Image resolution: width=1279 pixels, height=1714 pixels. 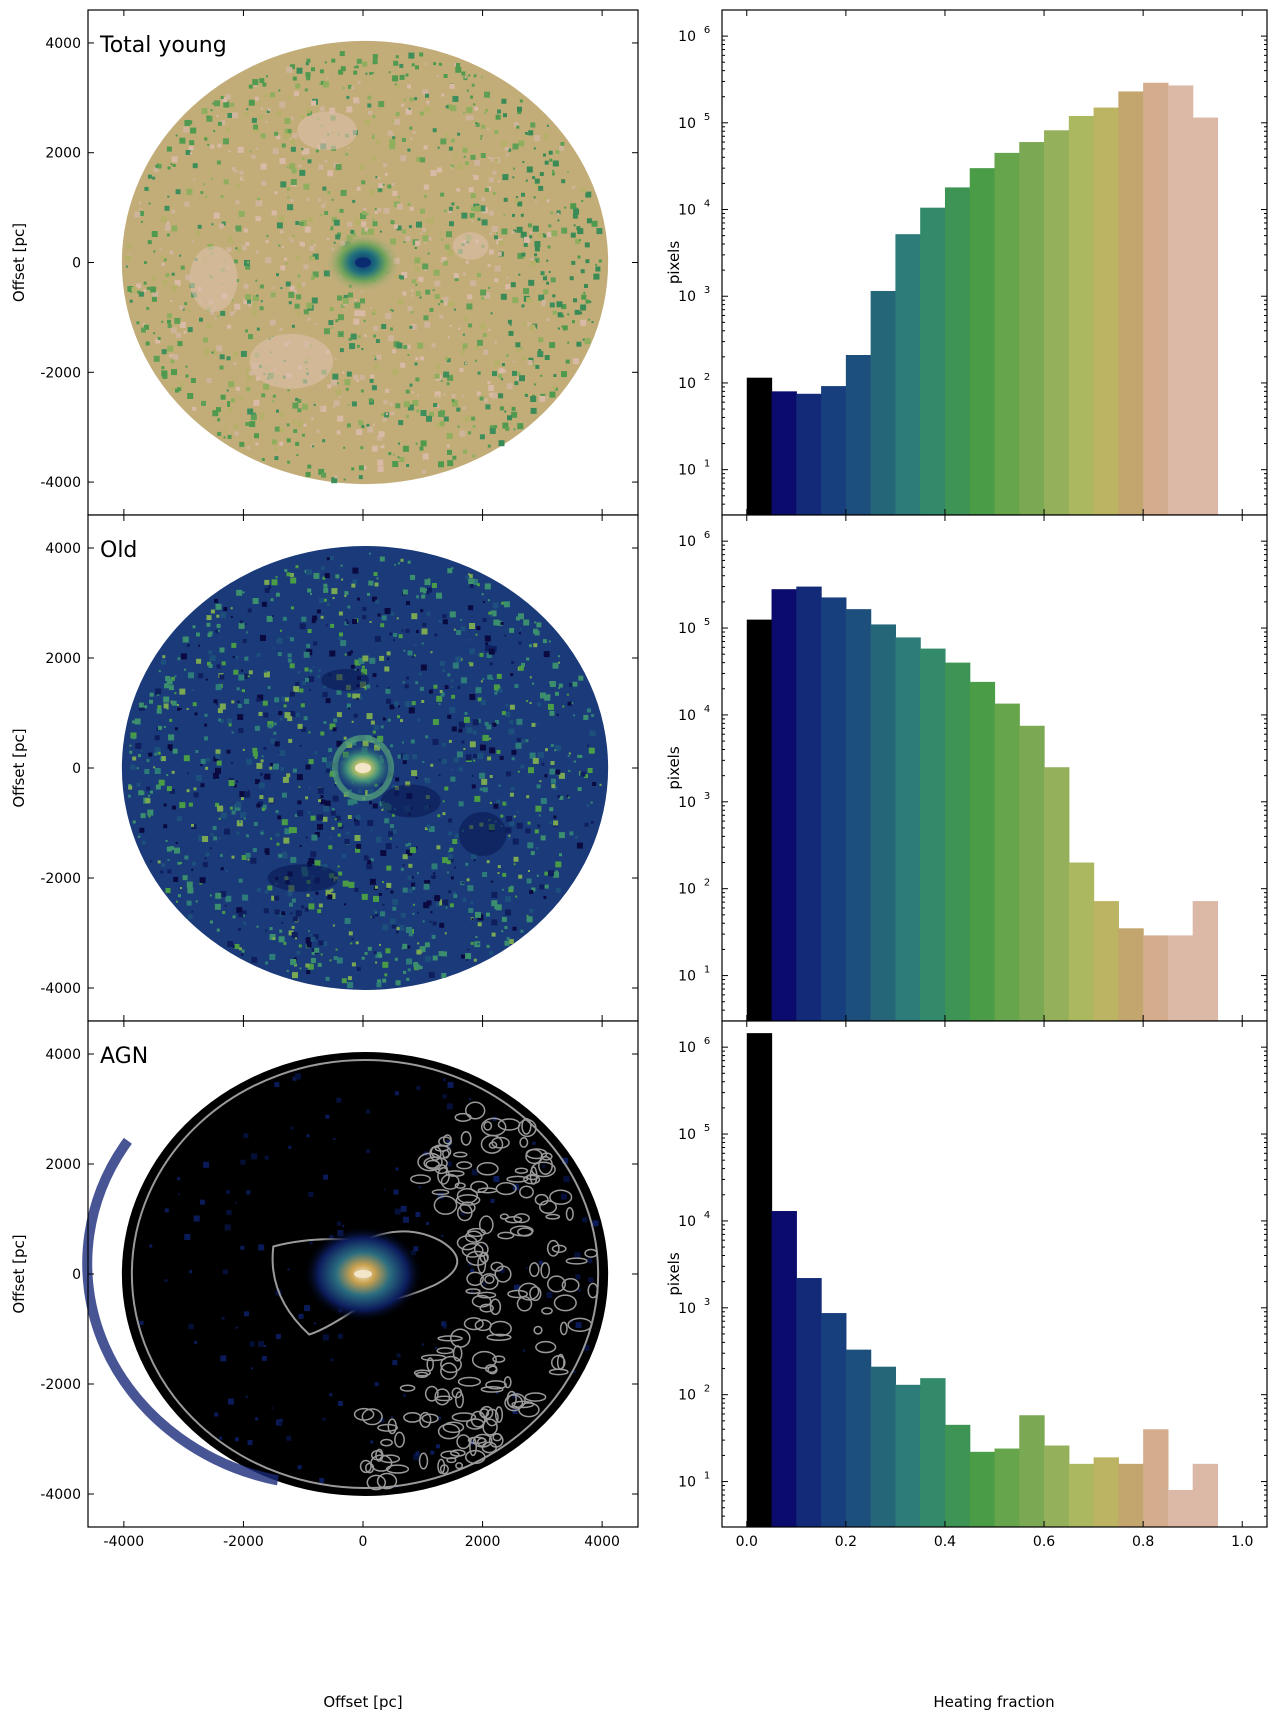 I want to click on panel-label: AGN, so click(x=124, y=1056).